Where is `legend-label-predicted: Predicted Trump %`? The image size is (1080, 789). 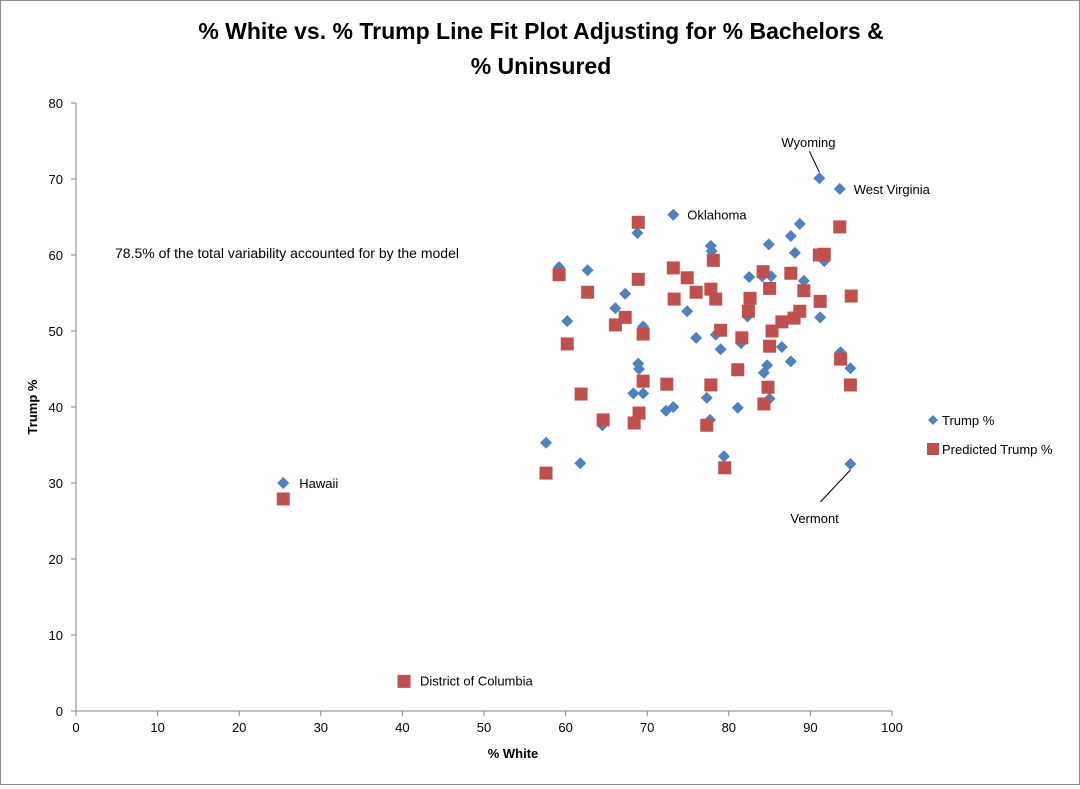
legend-label-predicted: Predicted Trump % is located at coordinates (997, 449).